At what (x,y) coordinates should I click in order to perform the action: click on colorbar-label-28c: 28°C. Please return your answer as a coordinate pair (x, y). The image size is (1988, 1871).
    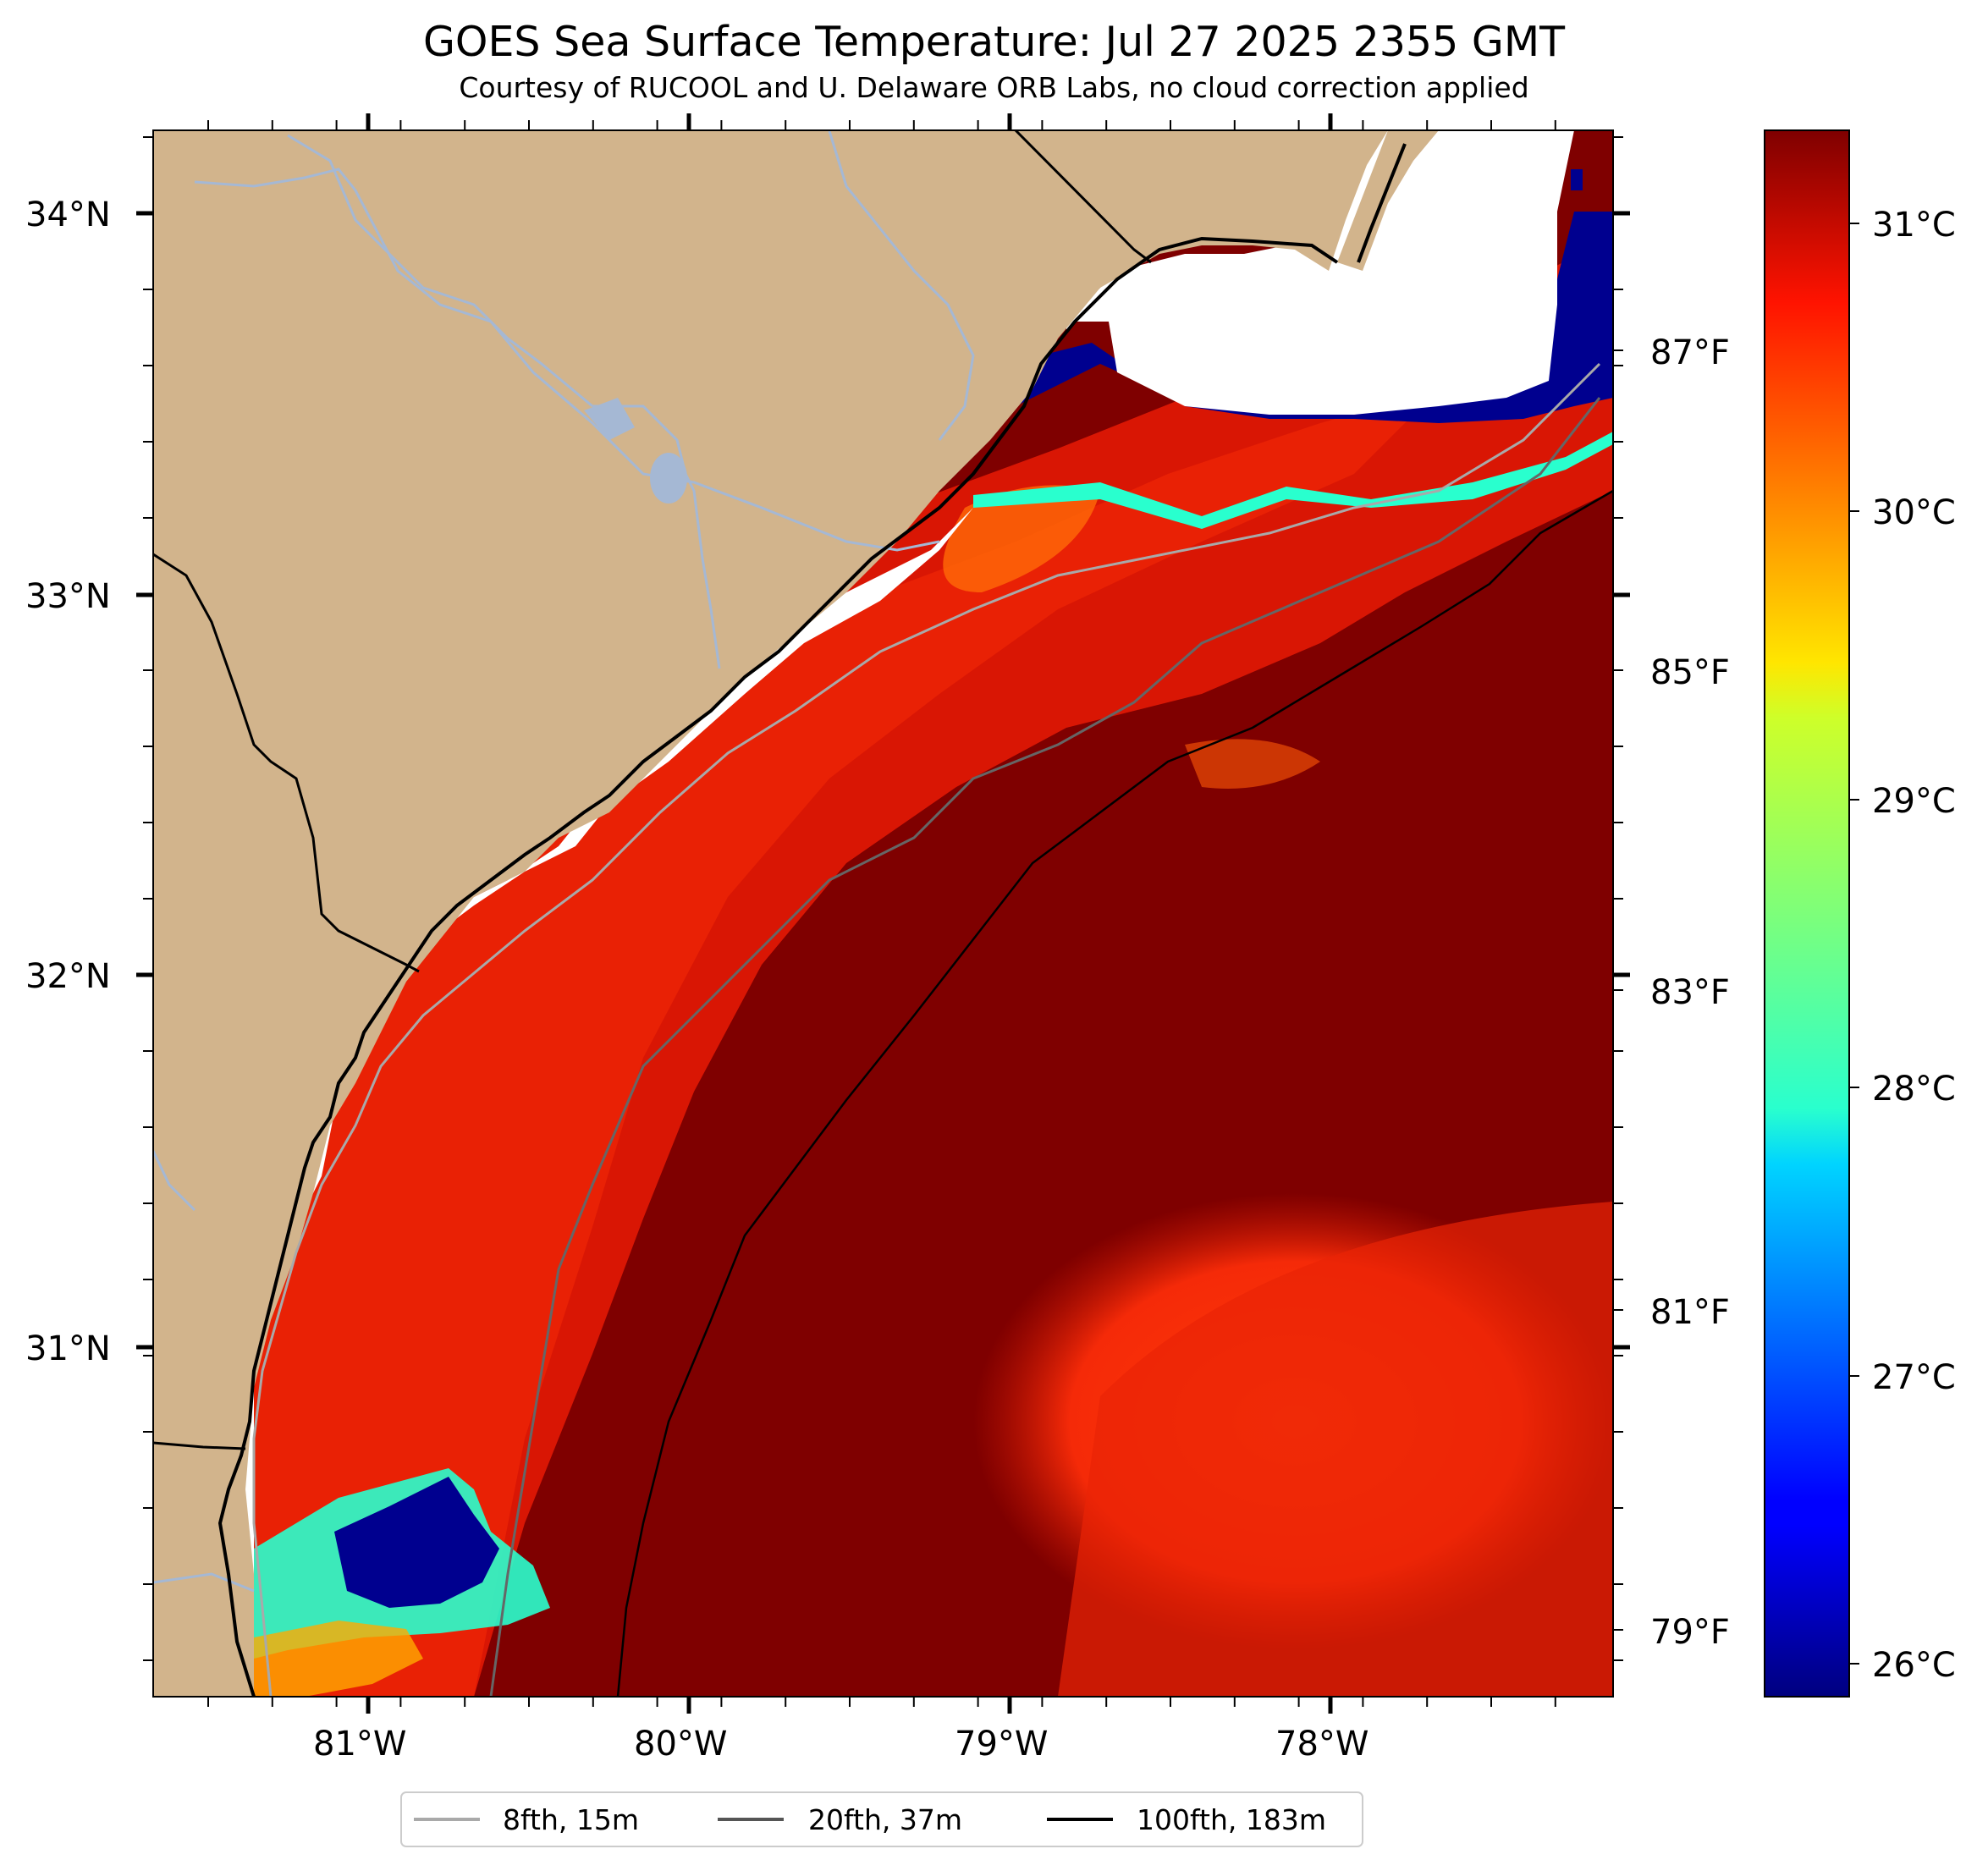
    Looking at the image, I should click on (1914, 1090).